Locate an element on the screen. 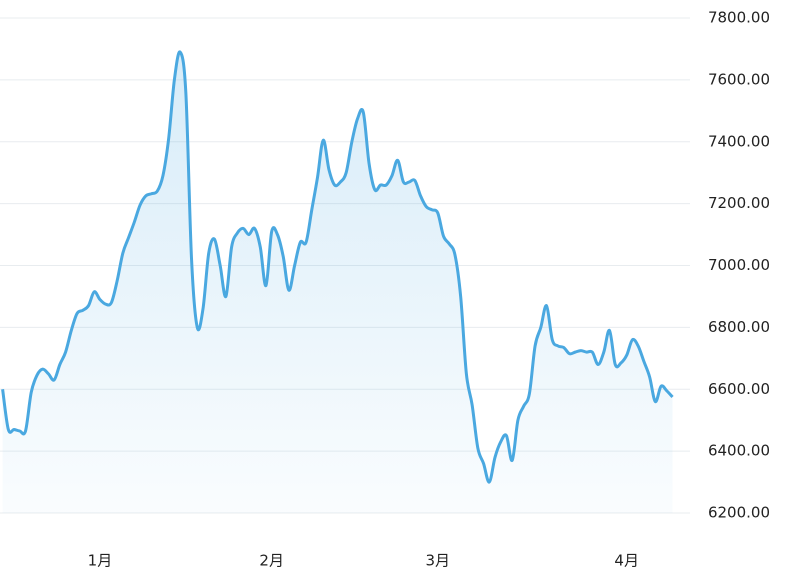 Image resolution: width=786 pixels, height=586 pixels. x-tick-label: 1月 is located at coordinates (100, 561).